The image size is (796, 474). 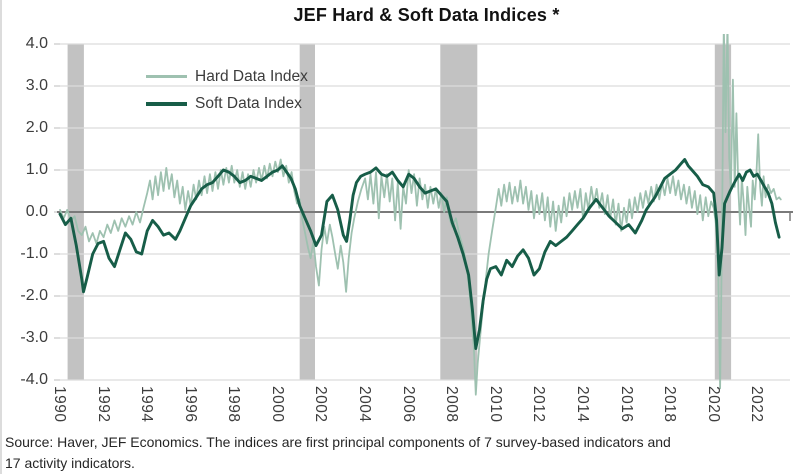 I want to click on legend-item-soft: Soft Data Index, so click(x=227, y=103).